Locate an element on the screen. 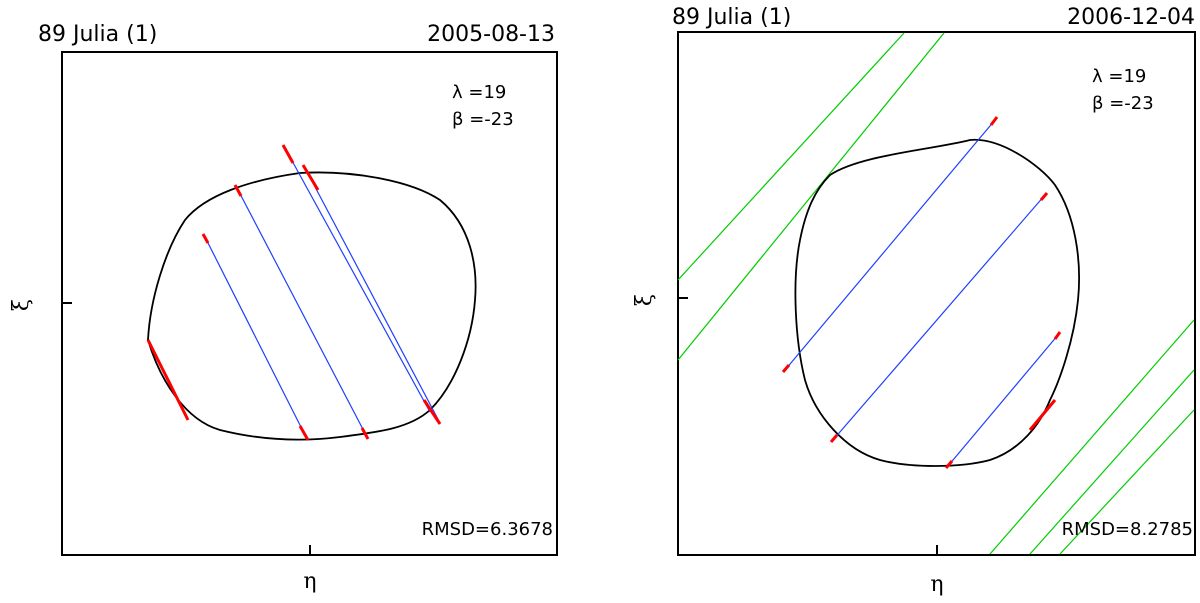 This screenshot has height=603, width=1200. date: 2005-08-13 is located at coordinates (491, 34).